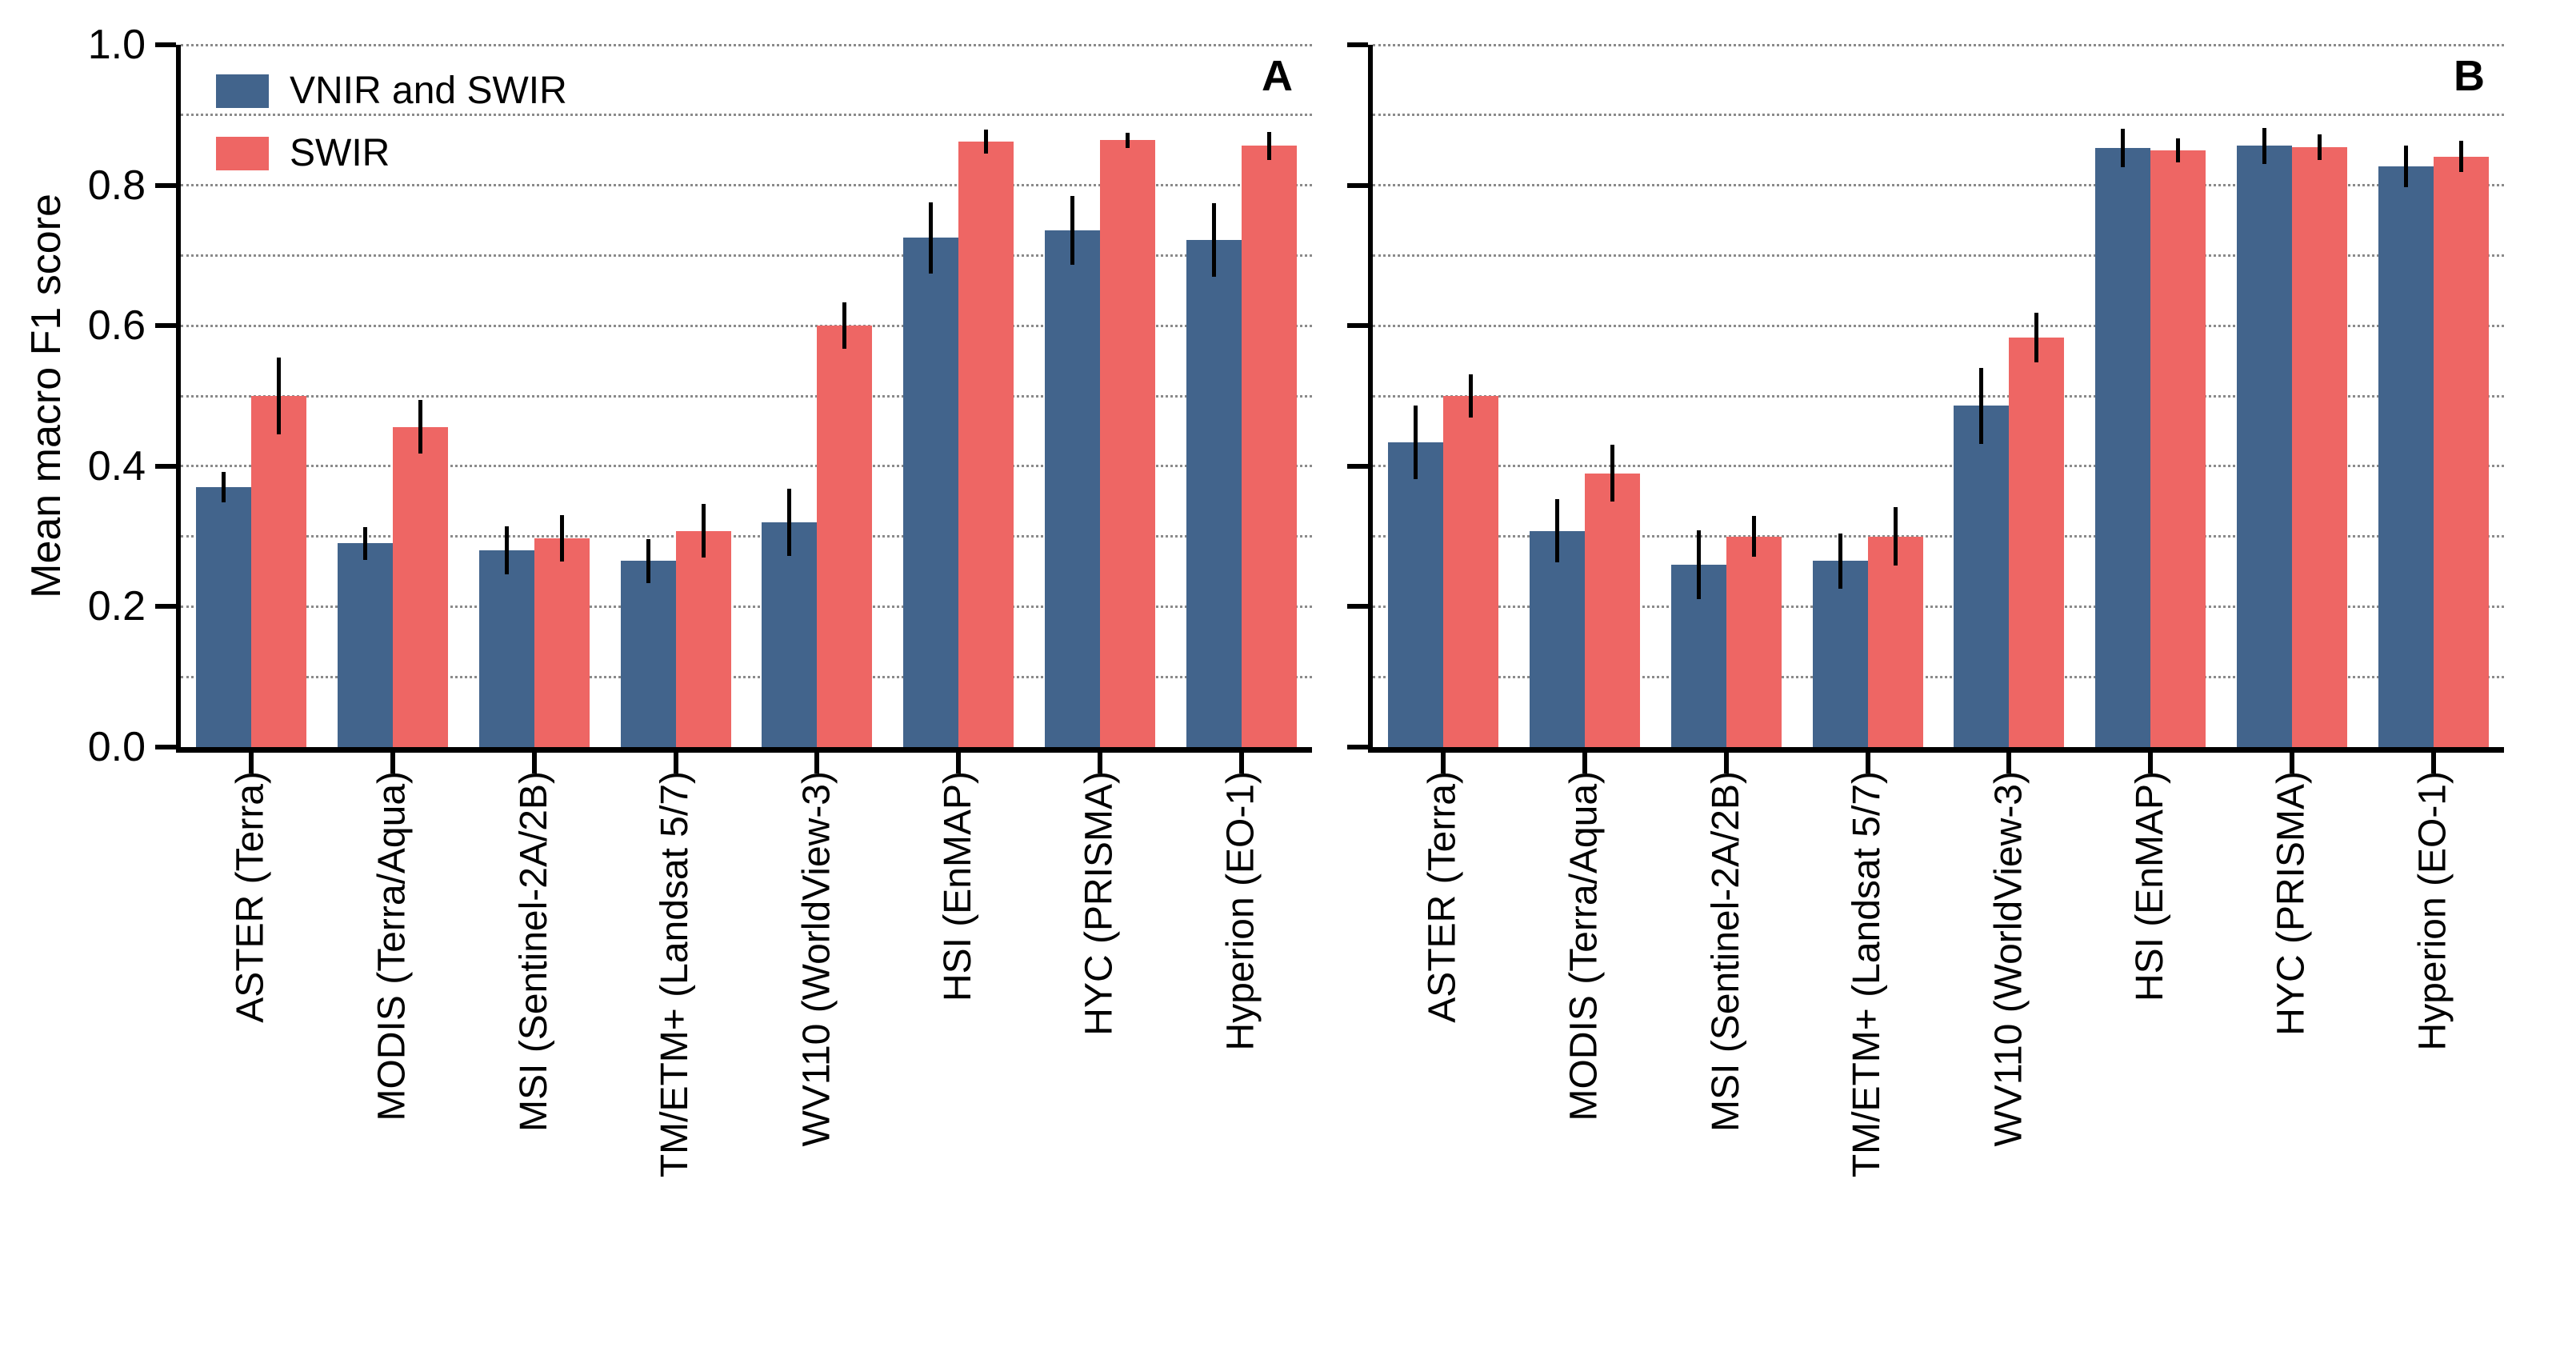 Image resolution: width=2576 pixels, height=1351 pixels. I want to click on panel-a-errorbar-vnir-and-swir-wv110, so click(789, 522).